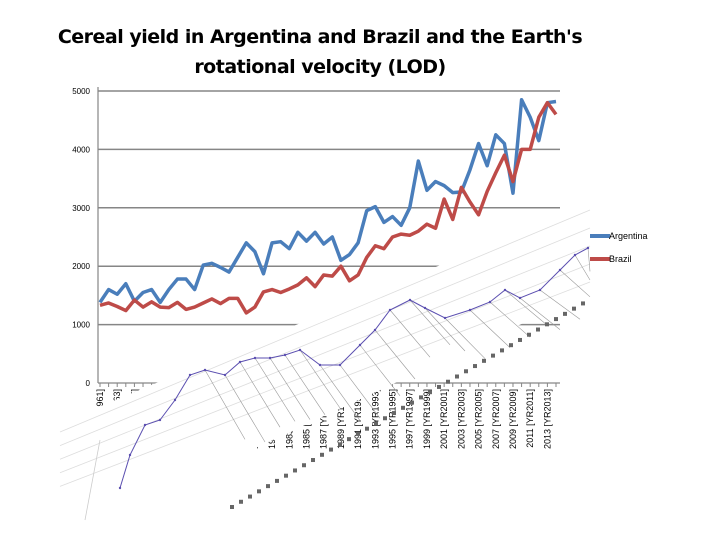 The image size is (720, 540). What do you see at coordinates (81, 266) in the screenshot?
I see `y-tick-label: 2000` at bounding box center [81, 266].